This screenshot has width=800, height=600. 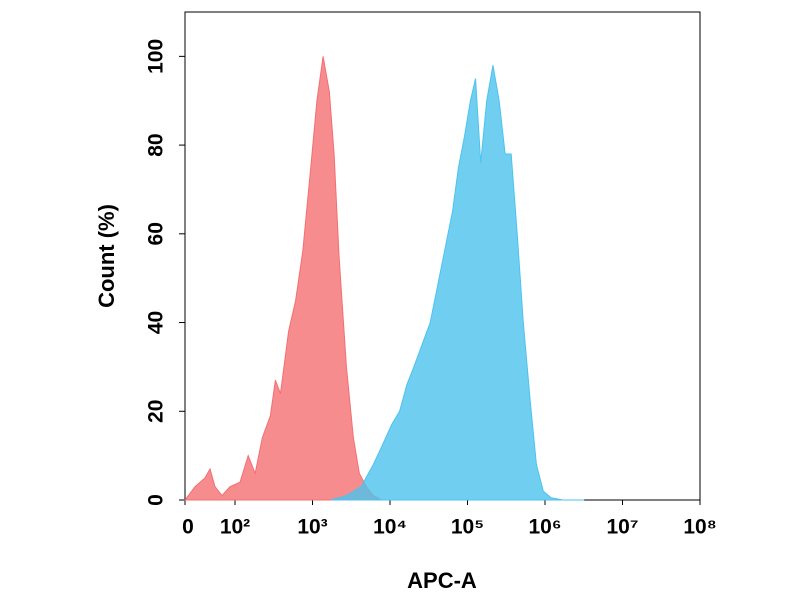 What do you see at coordinates (106, 256) in the screenshot?
I see `y-axis-label: Count (%)` at bounding box center [106, 256].